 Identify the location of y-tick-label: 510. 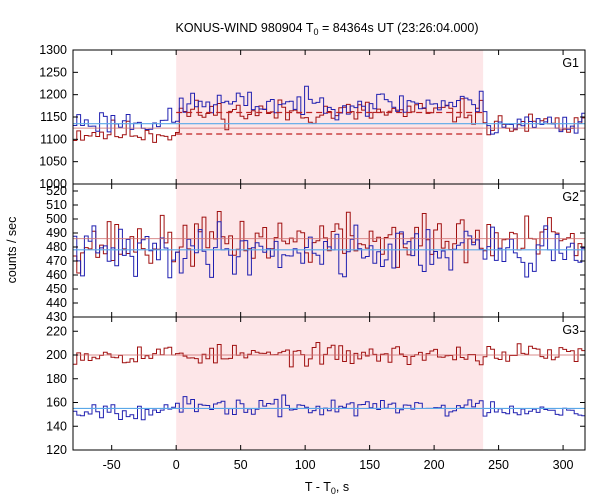
(56, 205).